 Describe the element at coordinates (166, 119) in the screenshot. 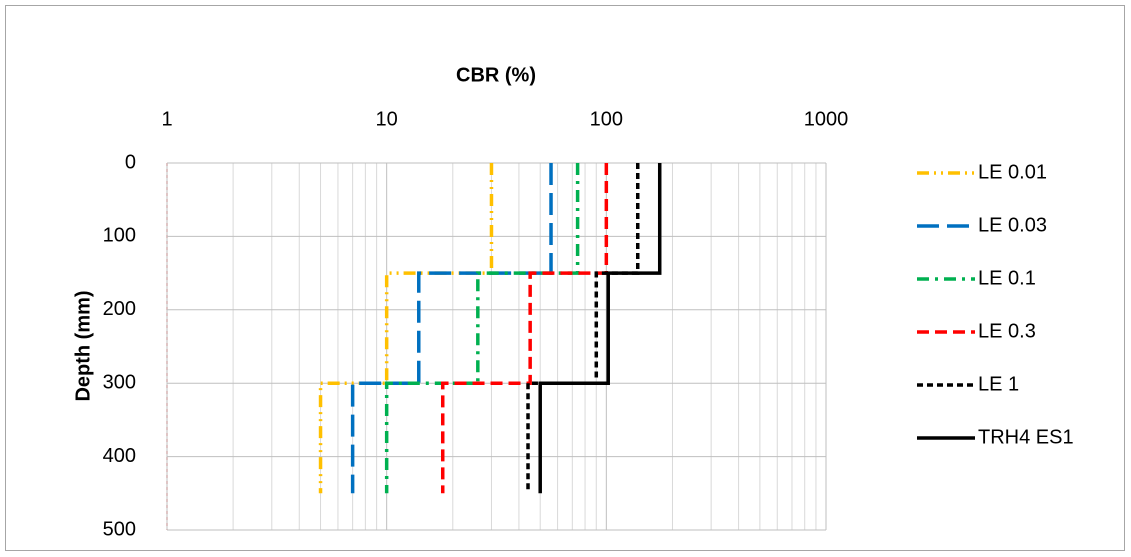

I see `x-tick-label: 1` at that location.